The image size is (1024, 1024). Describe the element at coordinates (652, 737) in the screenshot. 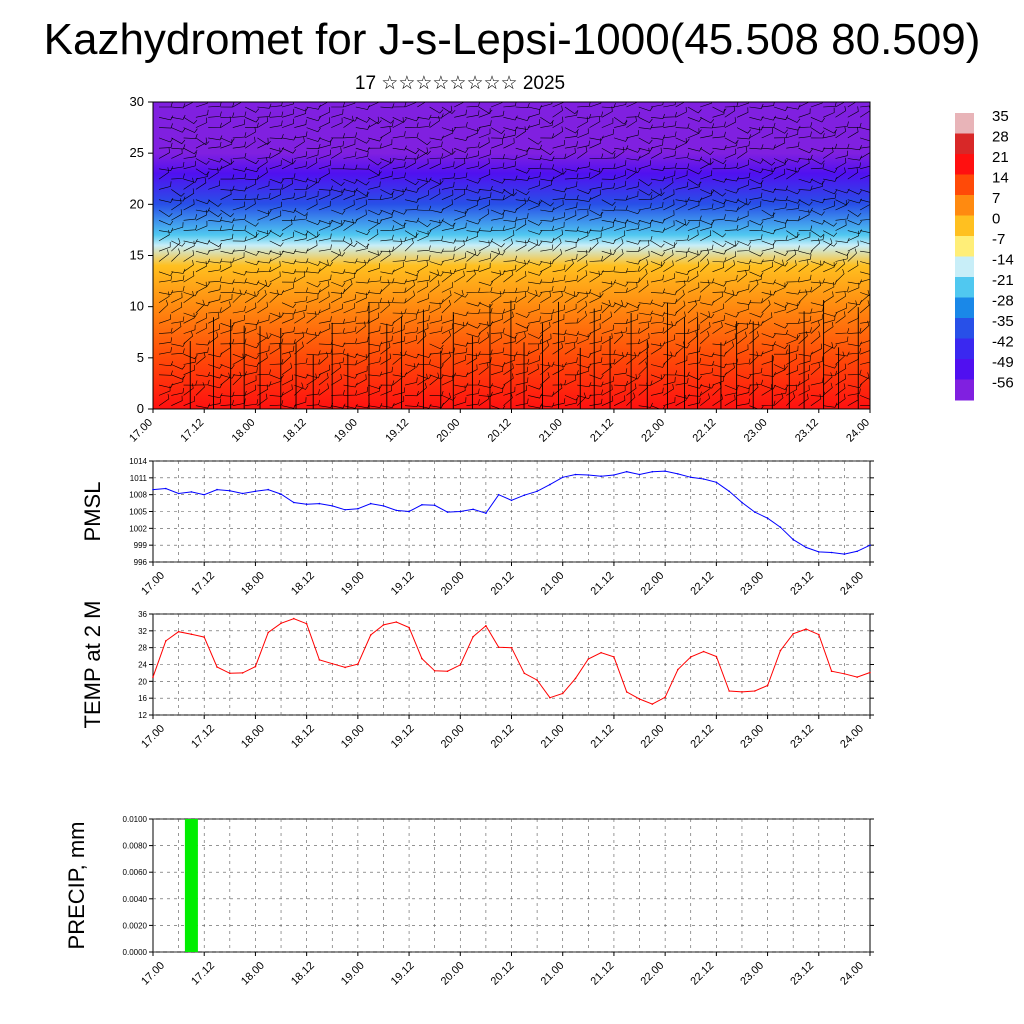

I see `temp-x-tick-label: 22.00` at that location.